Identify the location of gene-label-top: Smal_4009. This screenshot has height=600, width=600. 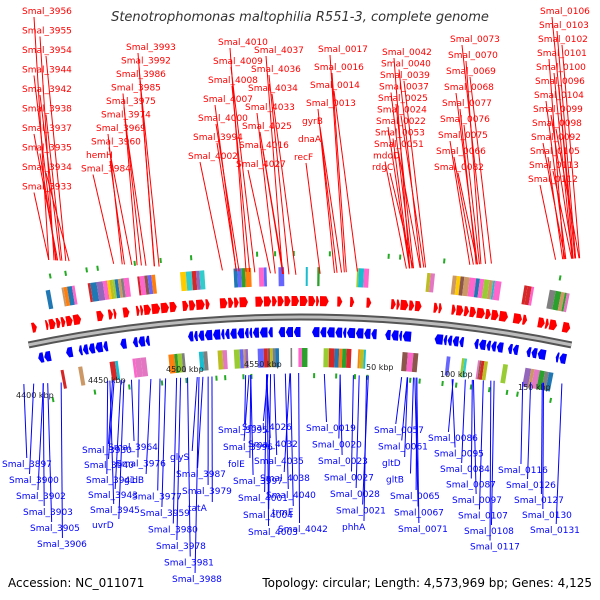
(238, 62).